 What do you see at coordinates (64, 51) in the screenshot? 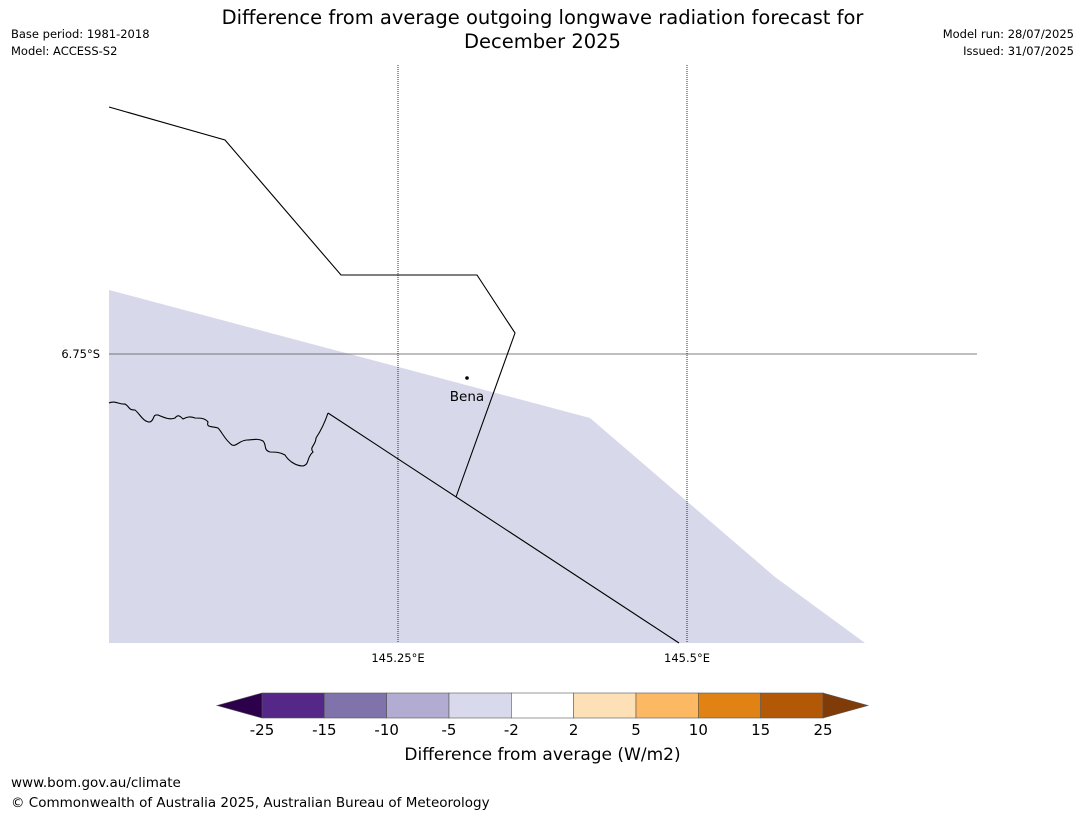
I see `model-text: Model: ACCESS-S2` at bounding box center [64, 51].